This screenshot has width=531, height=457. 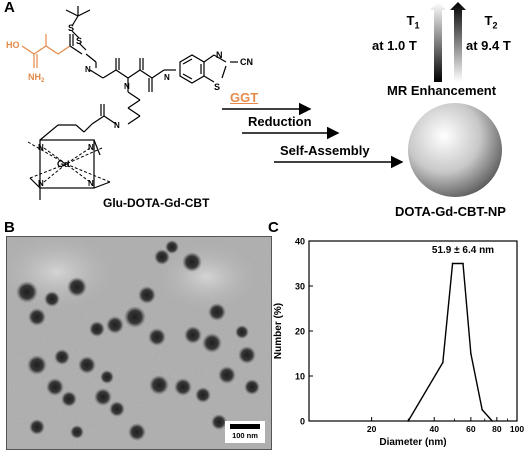 What do you see at coordinates (280, 121) in the screenshot?
I see `step-reduction-label: Reduction` at bounding box center [280, 121].